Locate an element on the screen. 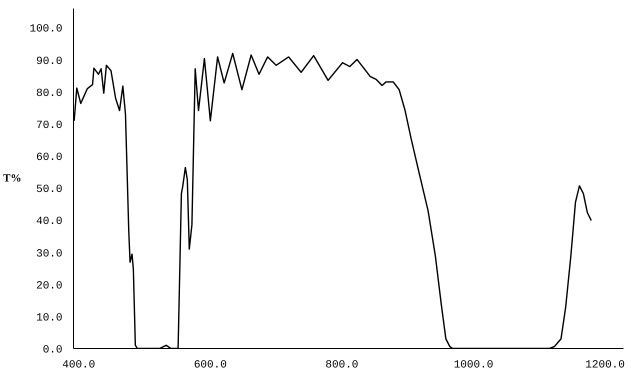 This screenshot has width=631, height=370. y-tick-label: 70.0 is located at coordinates (49, 126).